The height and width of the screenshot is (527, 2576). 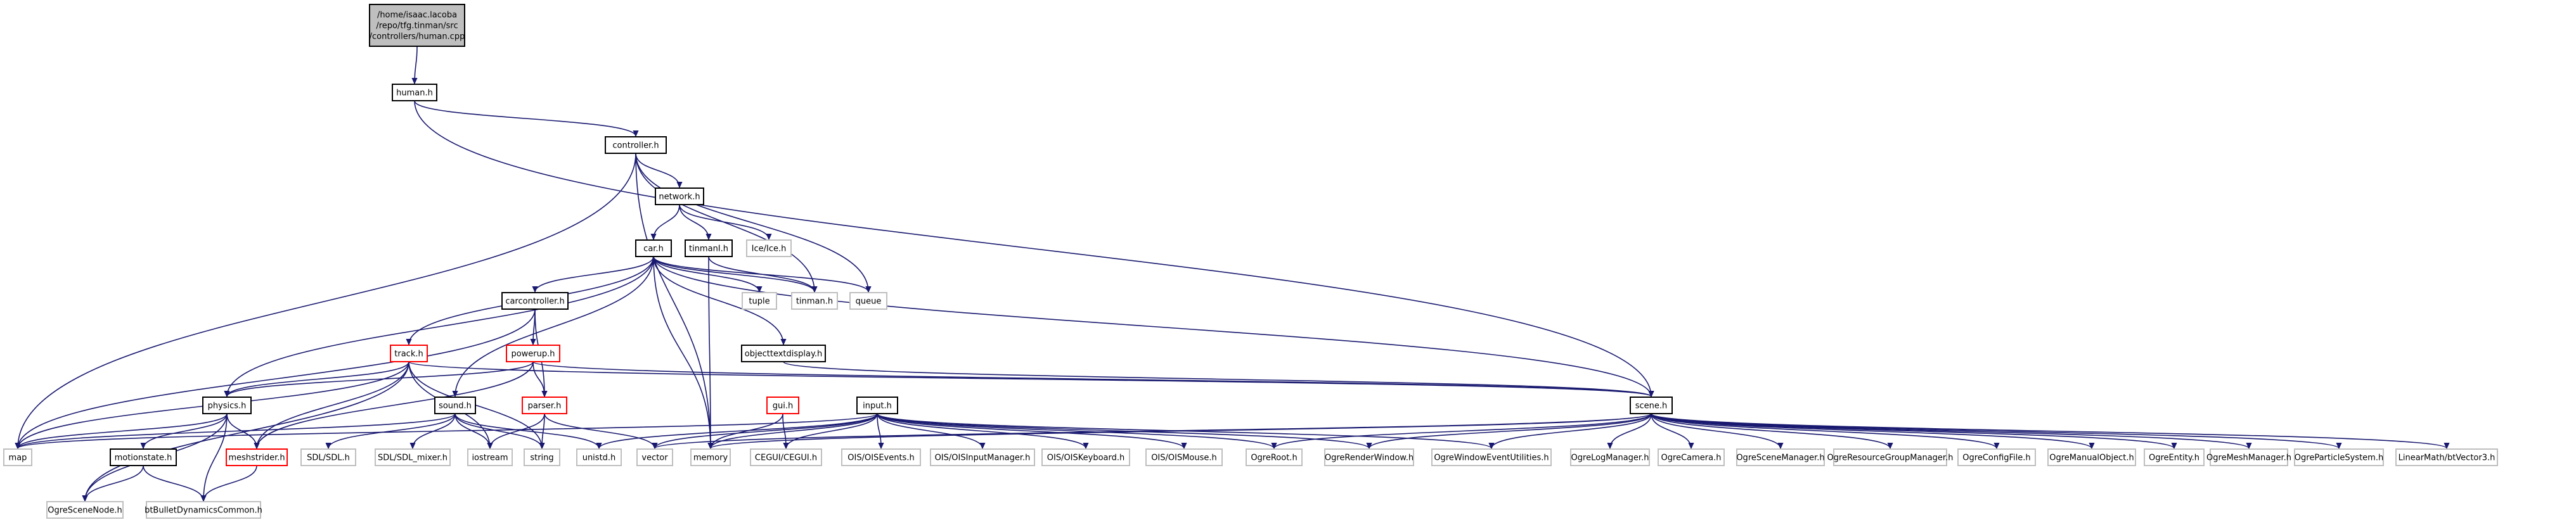 I want to click on node-meshstrider: meshstrider.h, so click(x=257, y=457).